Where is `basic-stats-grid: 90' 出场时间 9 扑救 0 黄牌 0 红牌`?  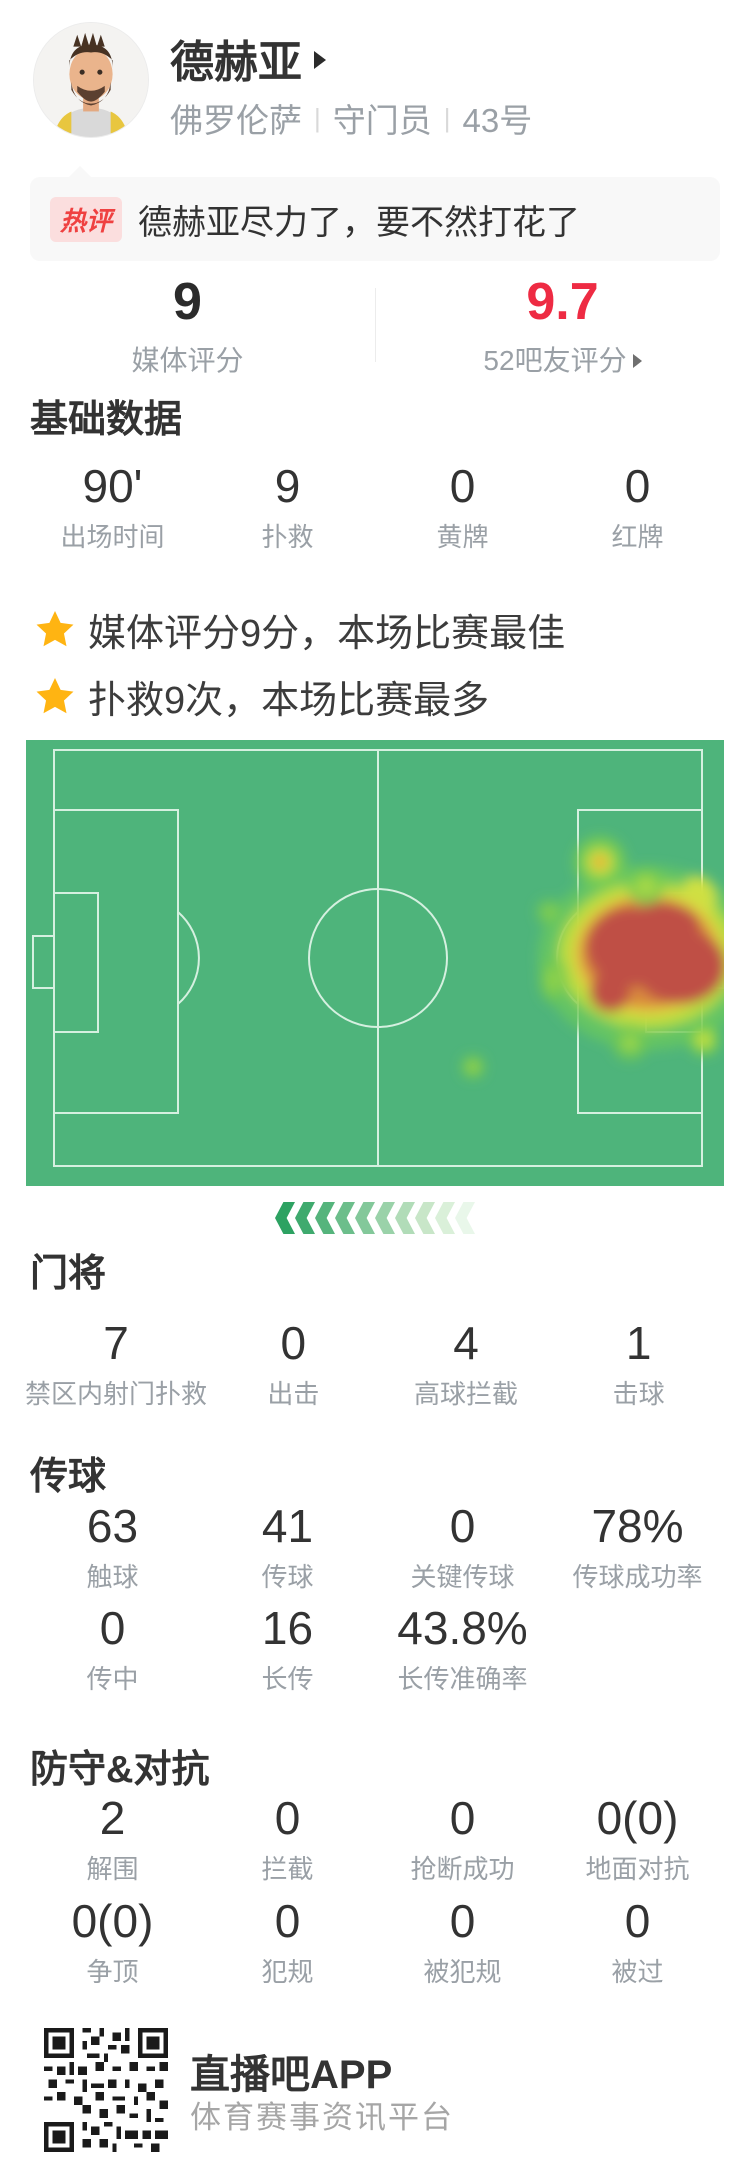
basic-stats-grid: 90' 出场时间 9 扑救 0 黄牌 0 红牌 is located at coordinates (375, 506).